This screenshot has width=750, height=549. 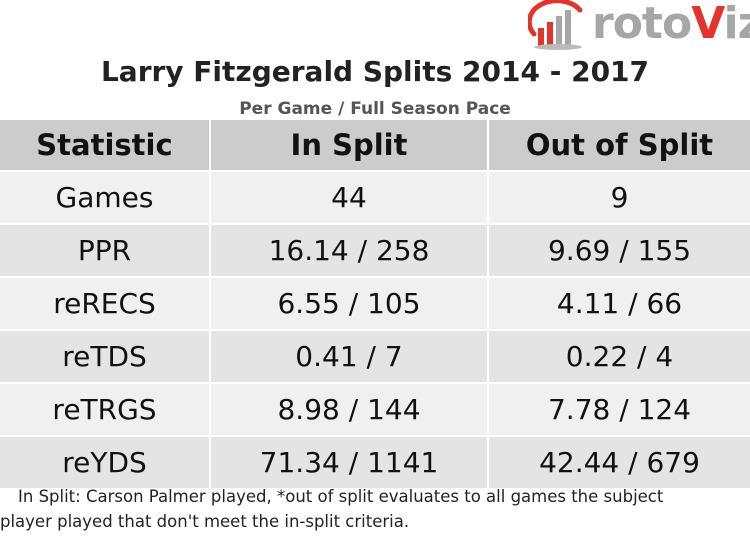 I want to click on rotoviz-logo: rotoViz, so click(x=639, y=26).